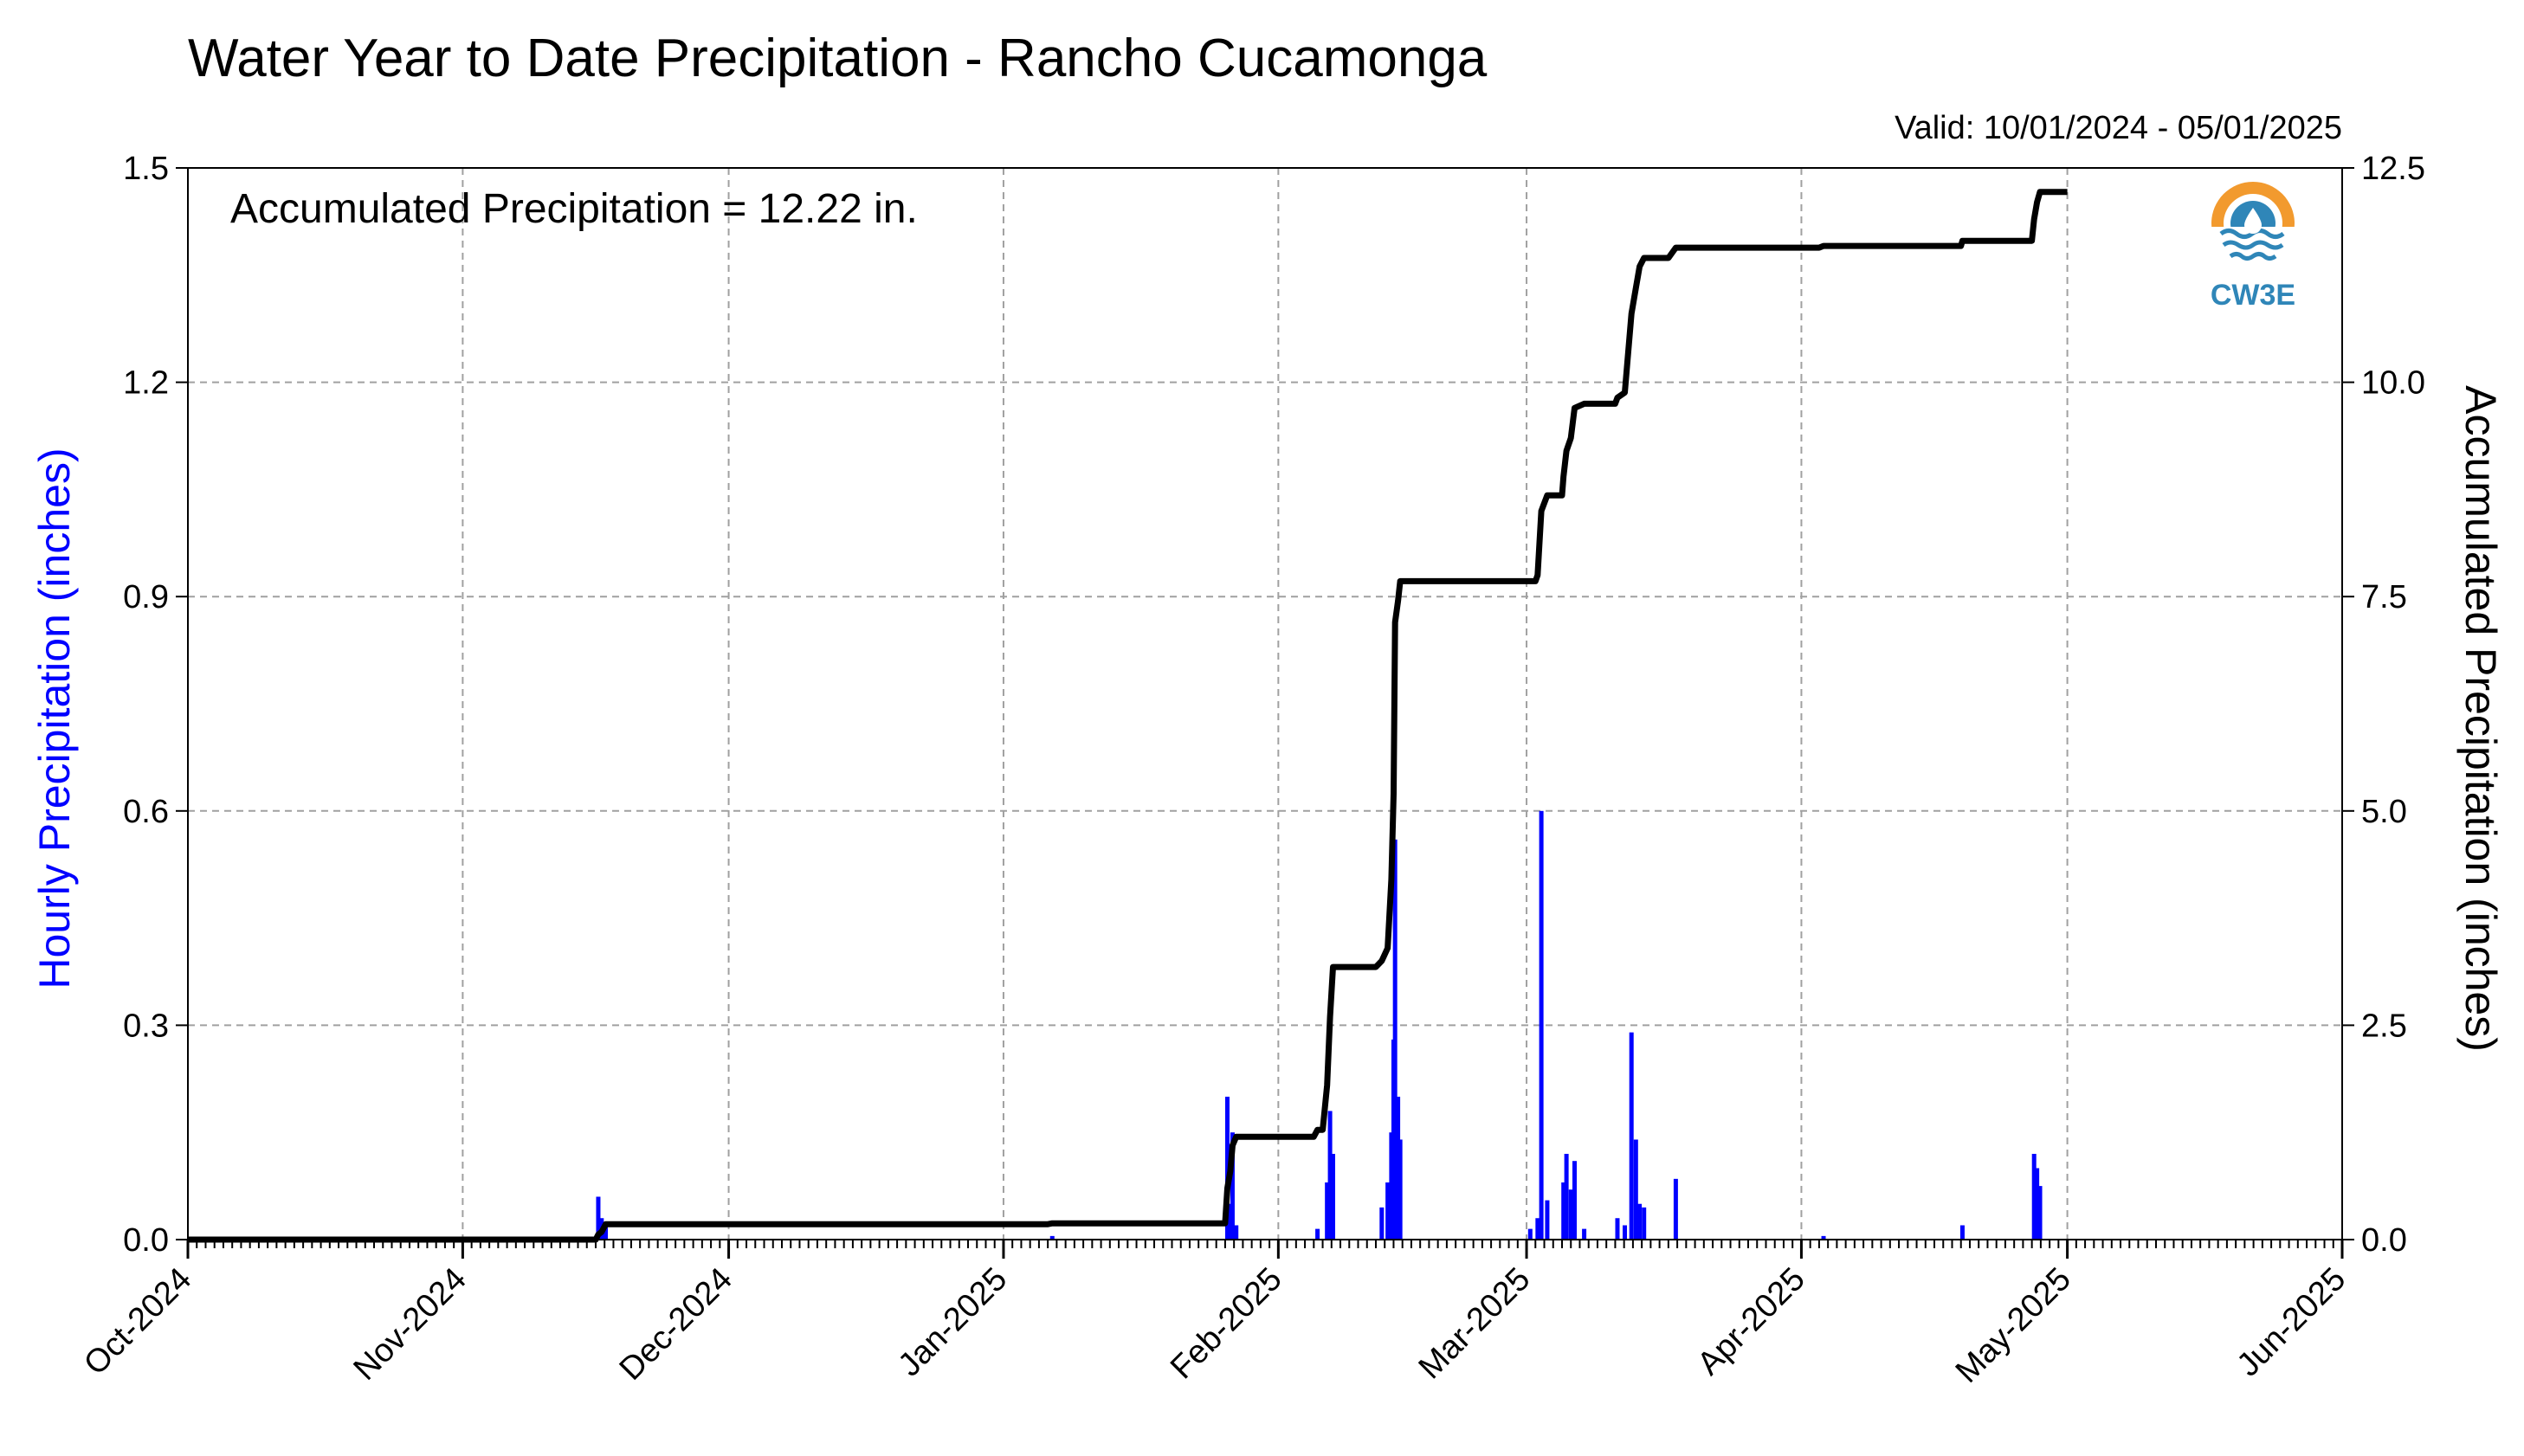  I want to click on cw3e-logo: CW3E, so click(2253, 247).